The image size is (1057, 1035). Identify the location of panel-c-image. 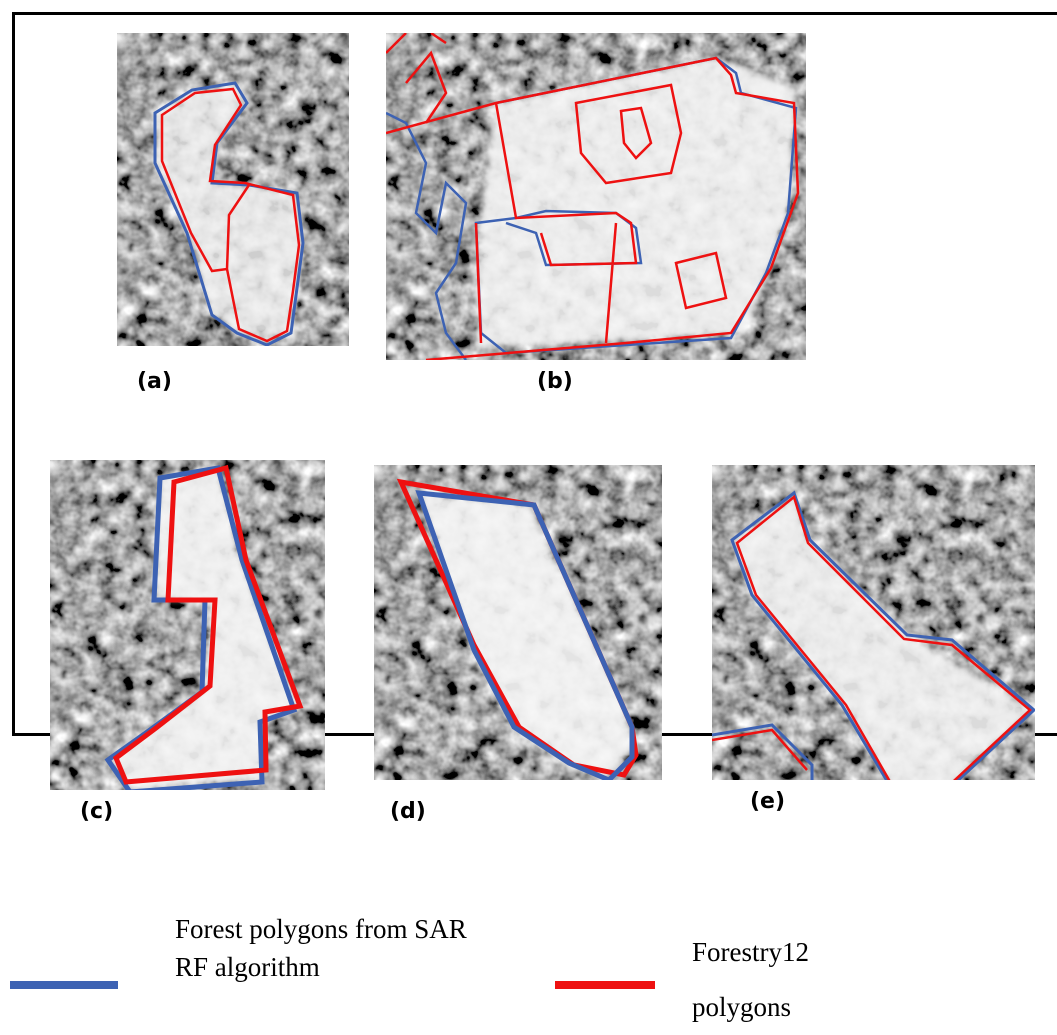
(187, 625).